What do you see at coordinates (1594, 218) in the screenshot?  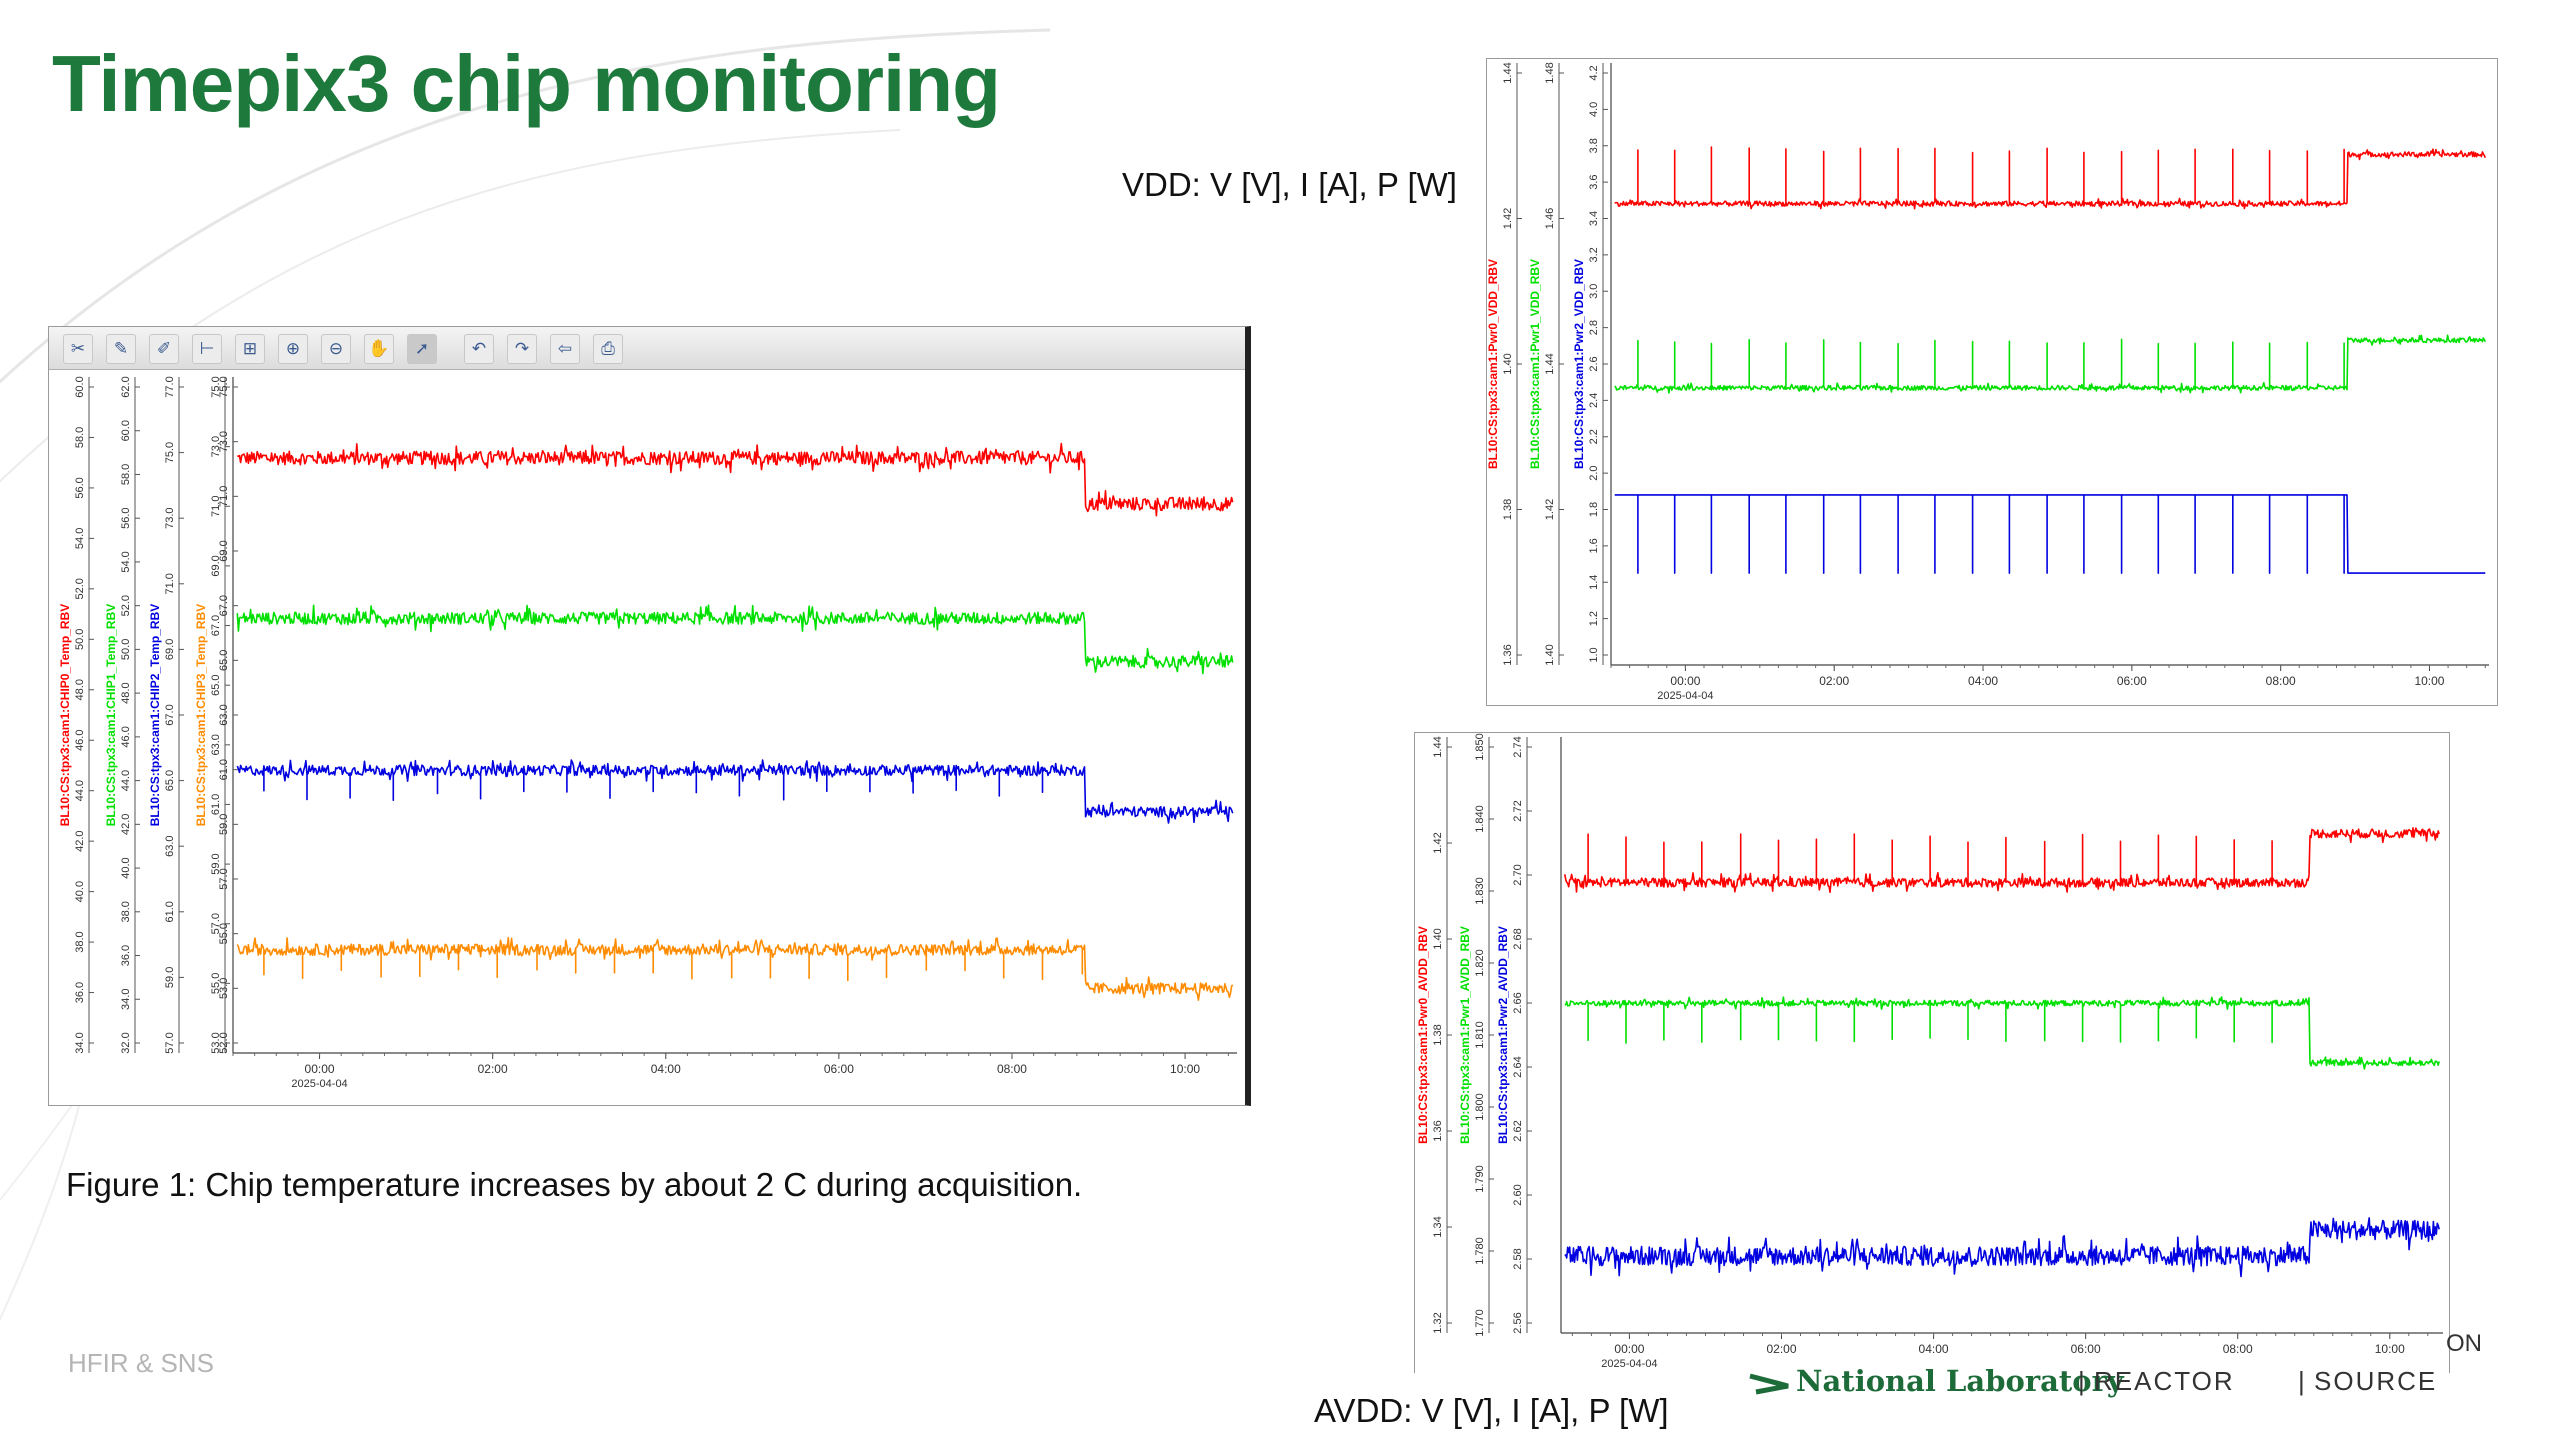 I see `y-tick-label: 3.4` at bounding box center [1594, 218].